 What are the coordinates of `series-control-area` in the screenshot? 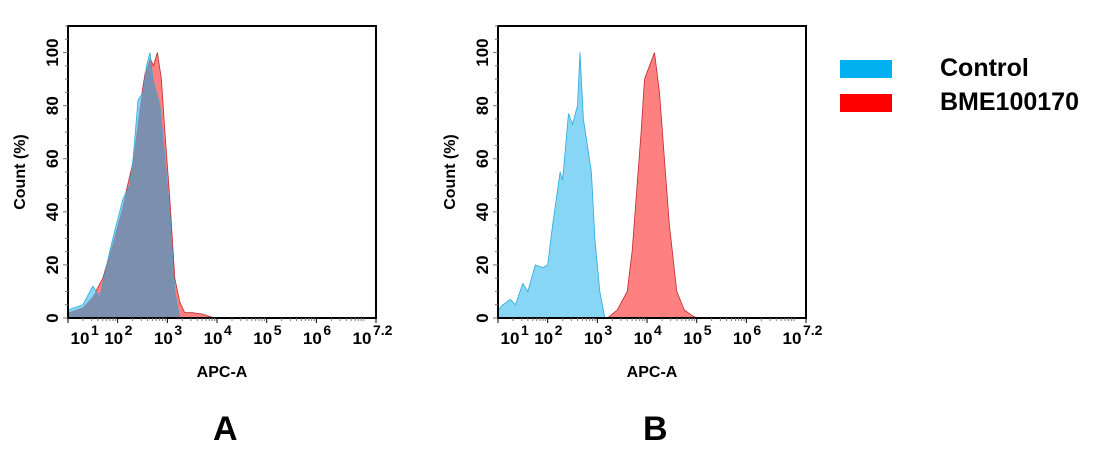 It's located at (551, 185).